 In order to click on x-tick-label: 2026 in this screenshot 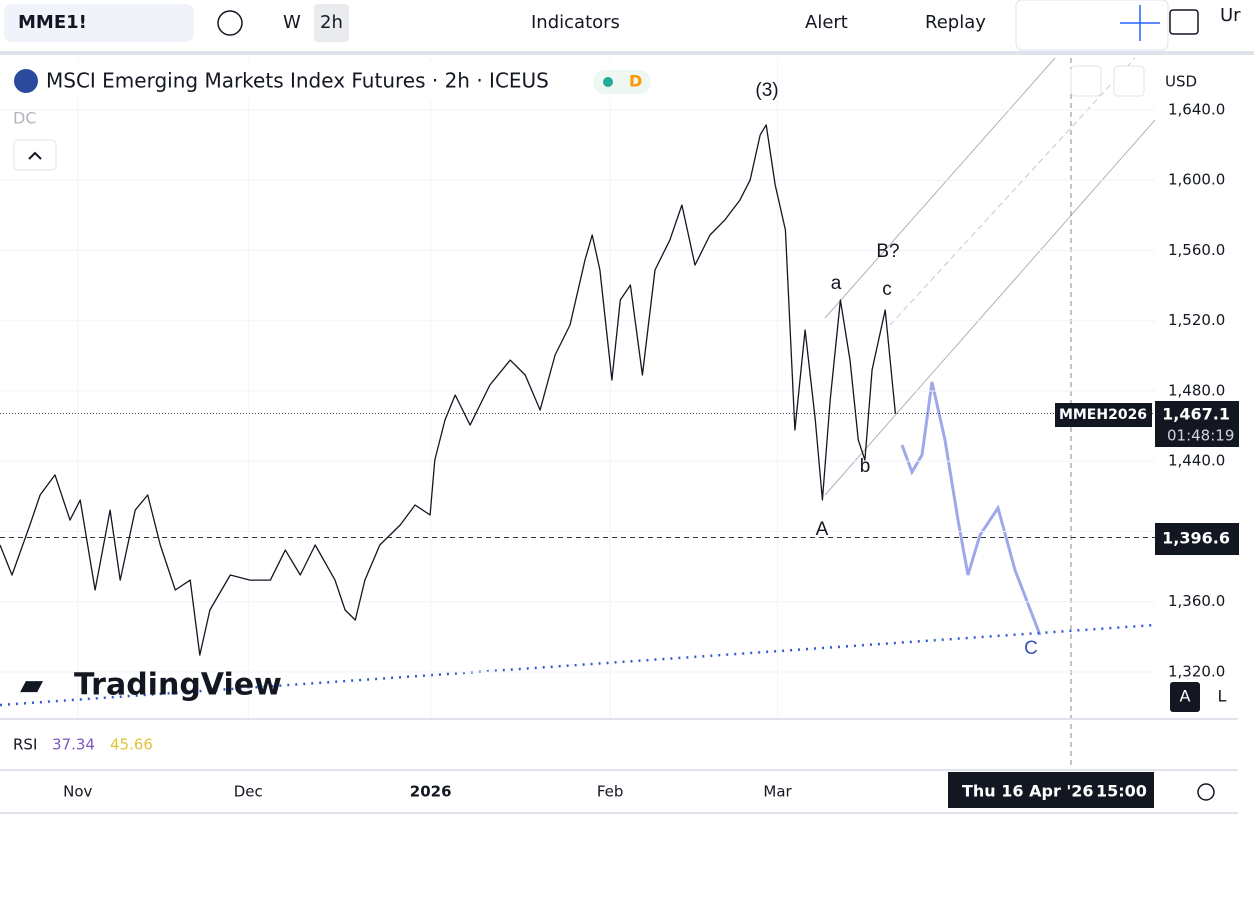, I will do `click(431, 792)`.